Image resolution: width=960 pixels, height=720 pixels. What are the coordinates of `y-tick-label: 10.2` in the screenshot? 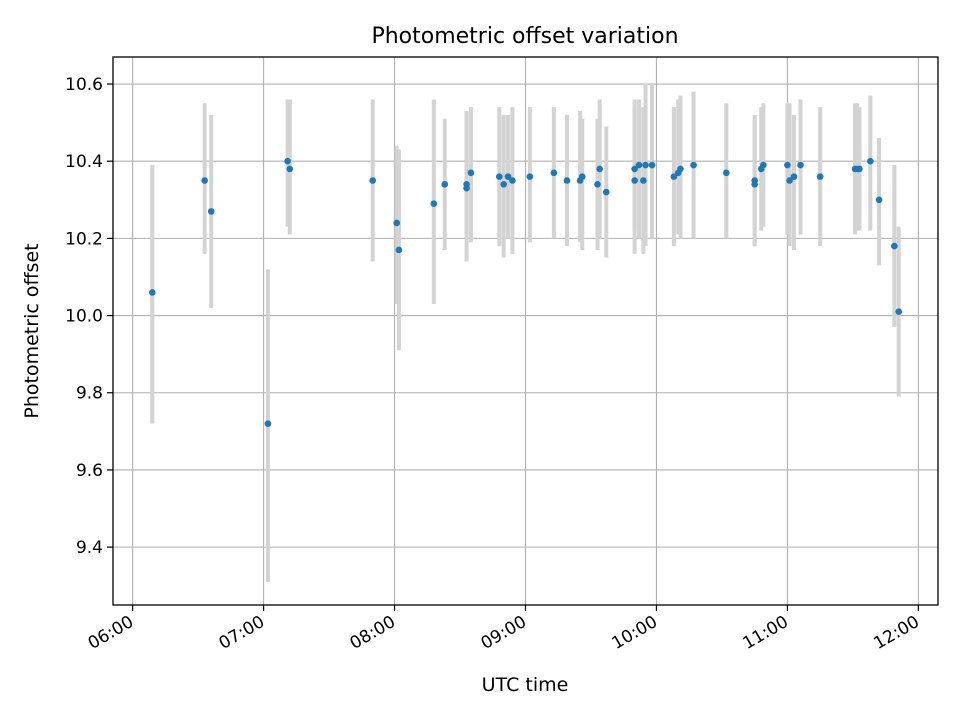 It's located at (84, 239).